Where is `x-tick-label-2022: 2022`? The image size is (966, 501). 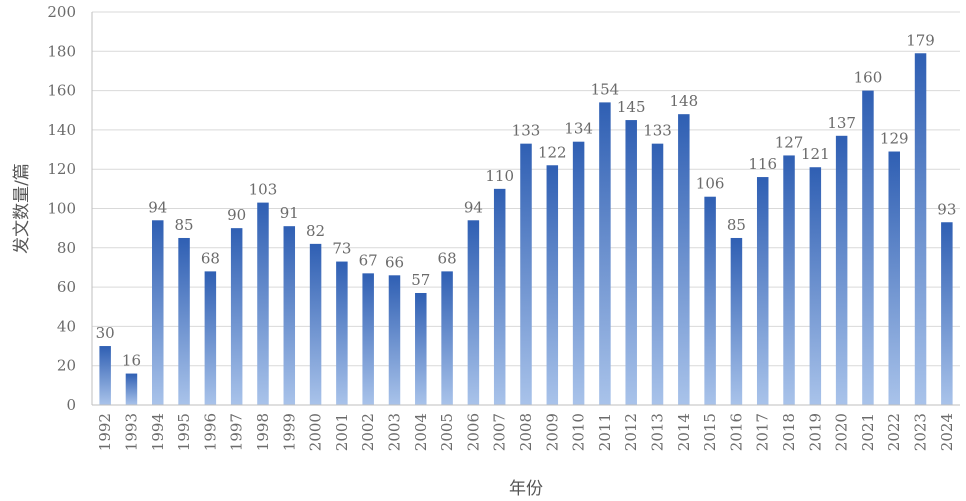 x-tick-label-2022: 2022 is located at coordinates (894, 432).